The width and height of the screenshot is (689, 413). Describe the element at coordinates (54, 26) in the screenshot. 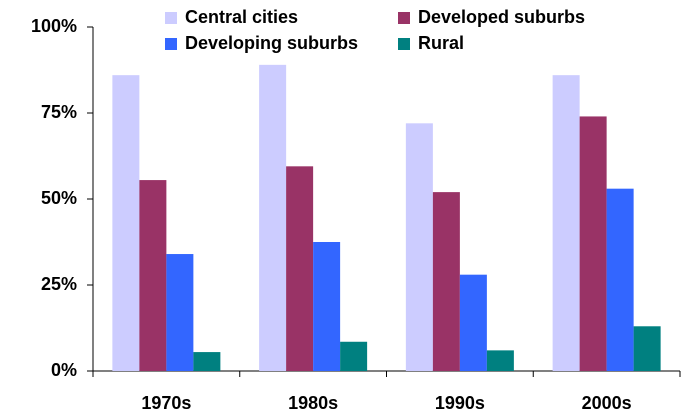

I see `y-tick-label: 100%` at that location.